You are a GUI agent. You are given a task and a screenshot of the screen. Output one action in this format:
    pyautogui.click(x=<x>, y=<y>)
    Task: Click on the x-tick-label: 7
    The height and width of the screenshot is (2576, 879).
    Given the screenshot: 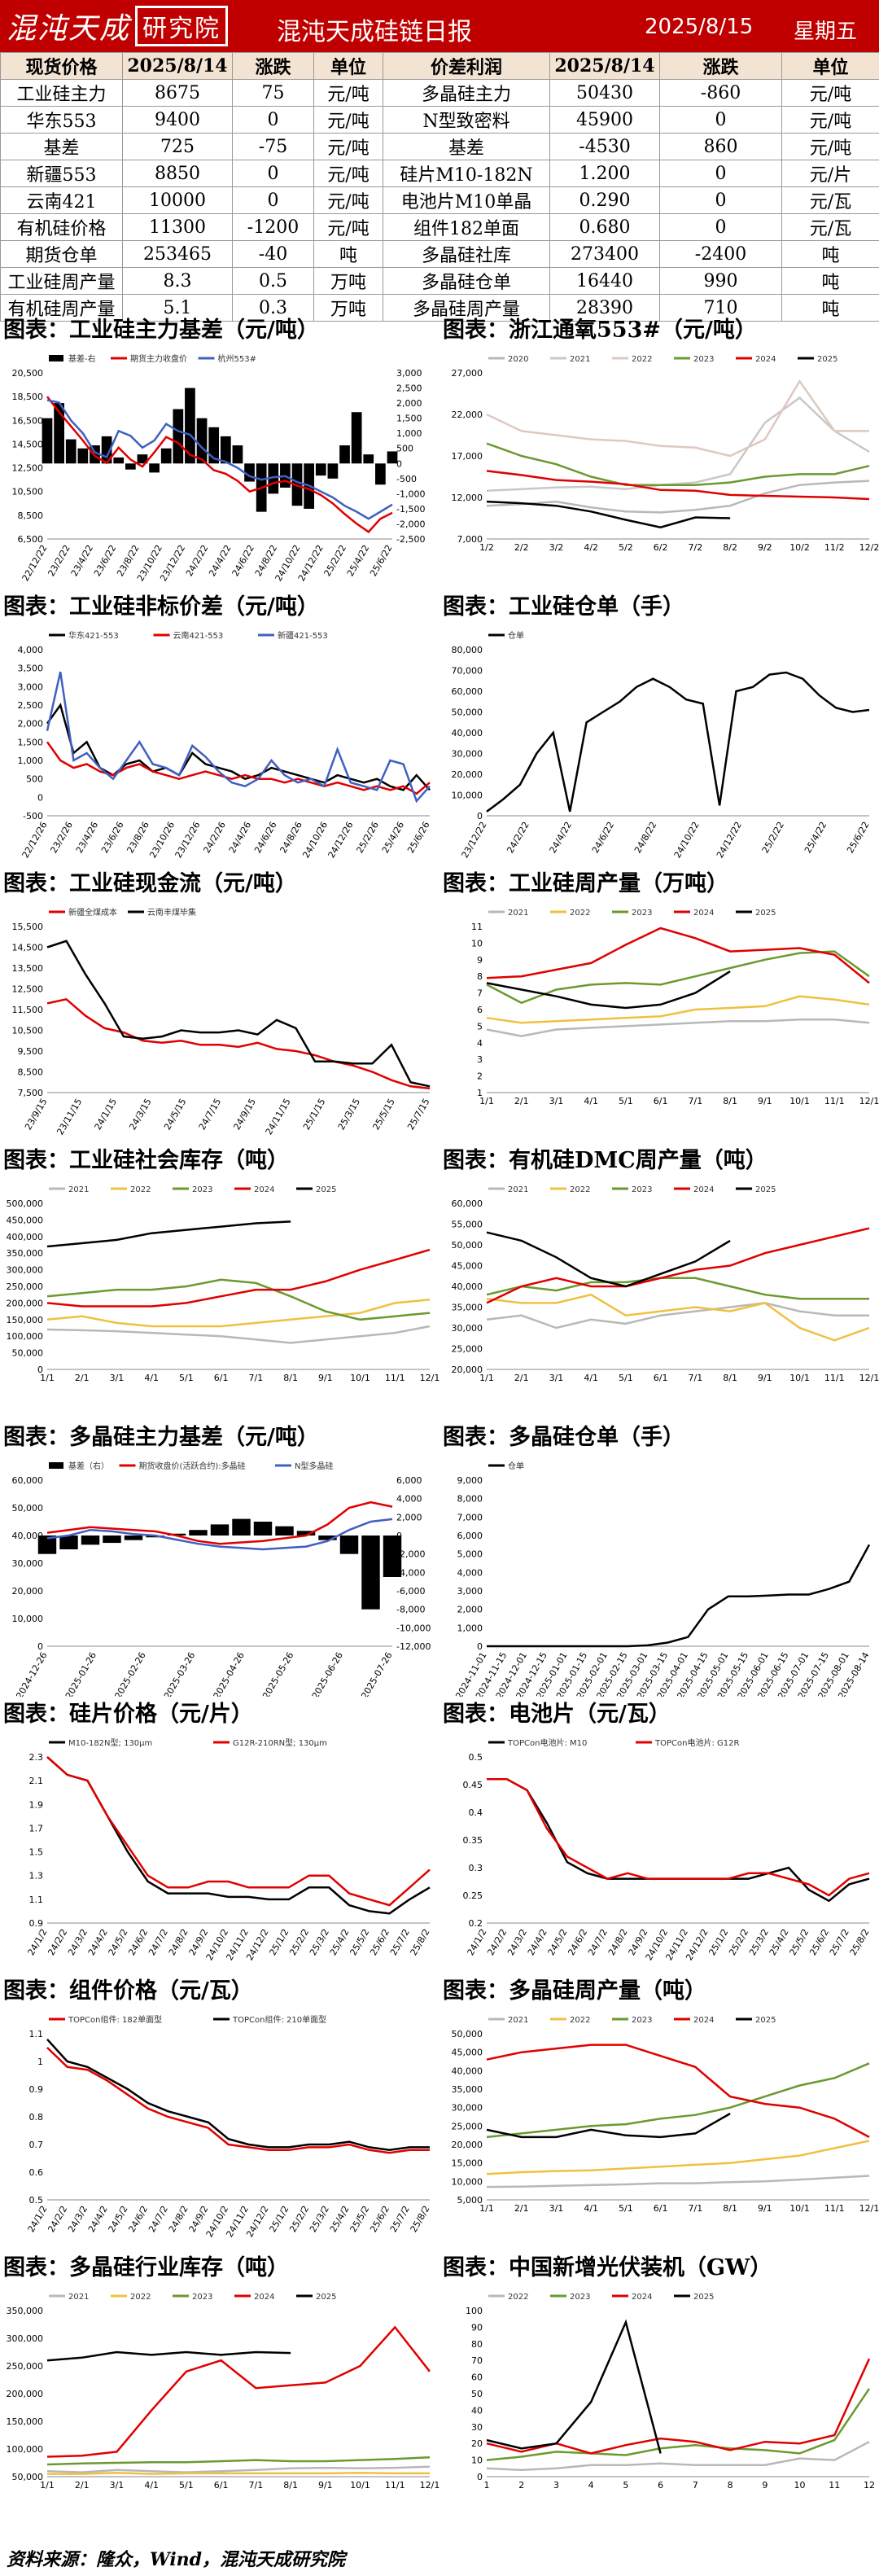 What is the action you would take?
    pyautogui.click(x=695, y=2485)
    